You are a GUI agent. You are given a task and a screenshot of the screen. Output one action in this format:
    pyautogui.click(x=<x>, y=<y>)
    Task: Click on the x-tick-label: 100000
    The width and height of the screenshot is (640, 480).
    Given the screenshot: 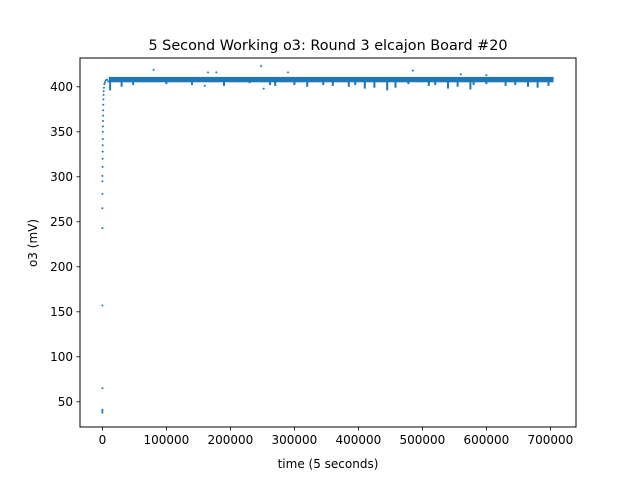 What is the action you would take?
    pyautogui.click(x=166, y=440)
    